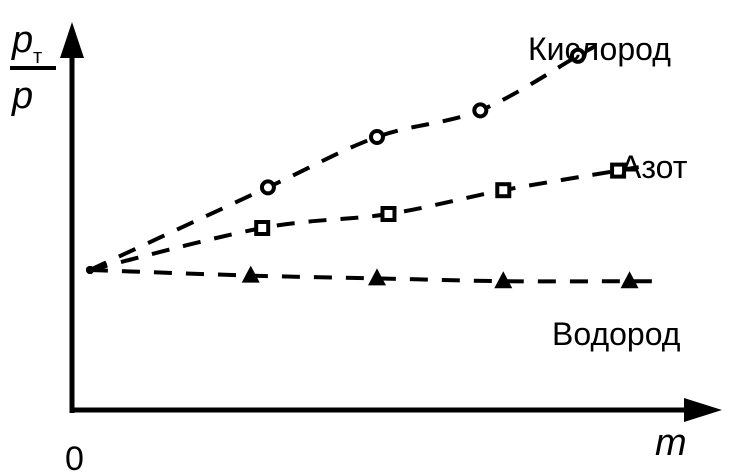  I want to click on x-axis-arrow, so click(703, 410).